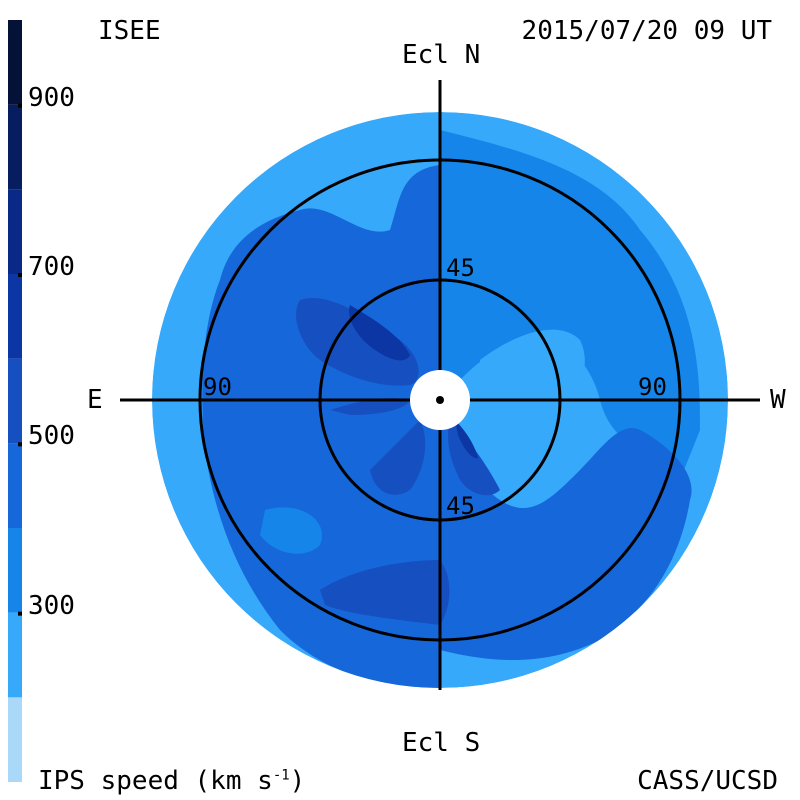 The height and width of the screenshot is (800, 800). What do you see at coordinates (460, 506) in the screenshot?
I see `ring-label-south-45: 45` at bounding box center [460, 506].